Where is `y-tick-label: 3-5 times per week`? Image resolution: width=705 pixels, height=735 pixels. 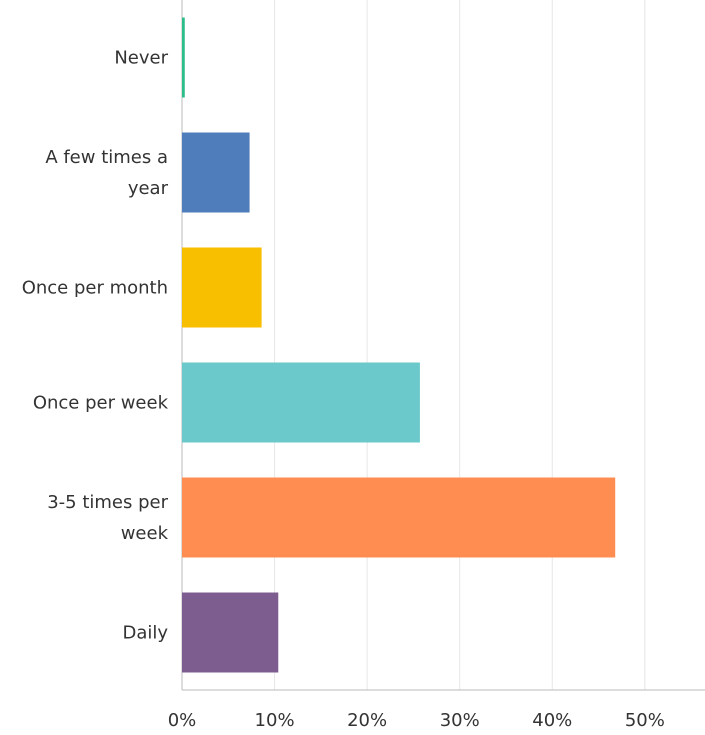 y-tick-label: 3-5 times per week is located at coordinates (107, 517).